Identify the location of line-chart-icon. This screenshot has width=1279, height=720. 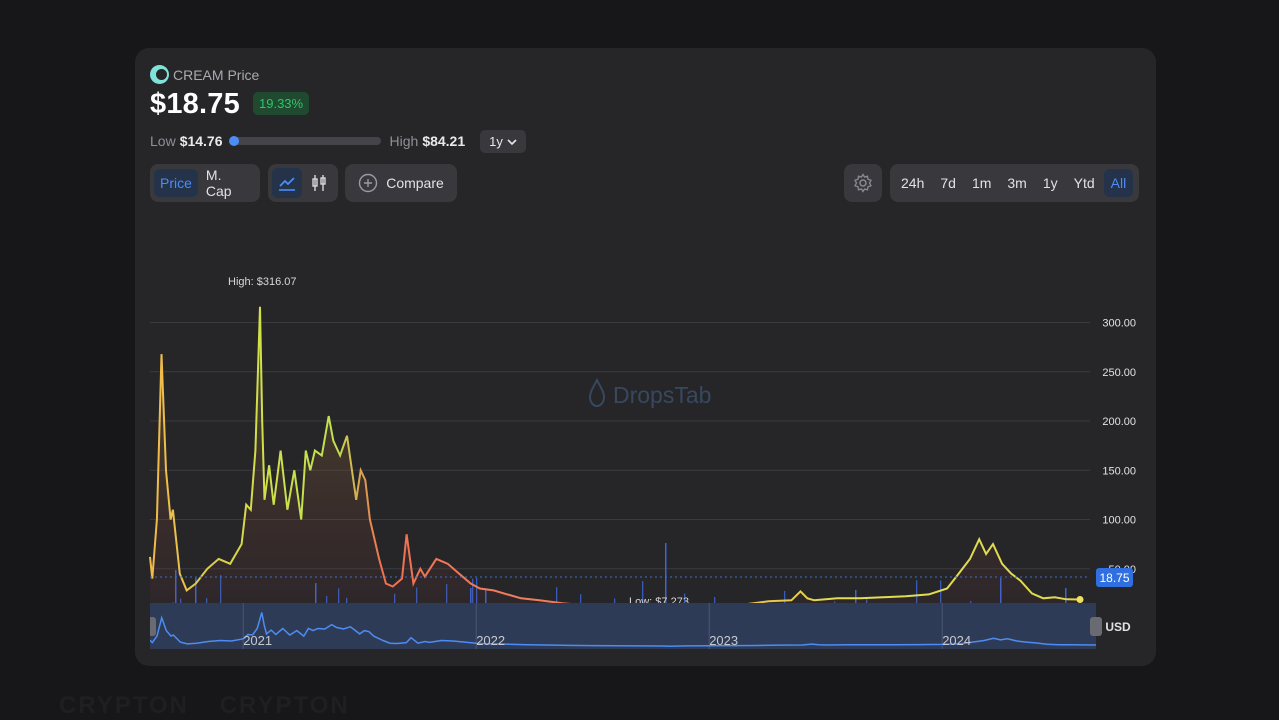
(287, 184).